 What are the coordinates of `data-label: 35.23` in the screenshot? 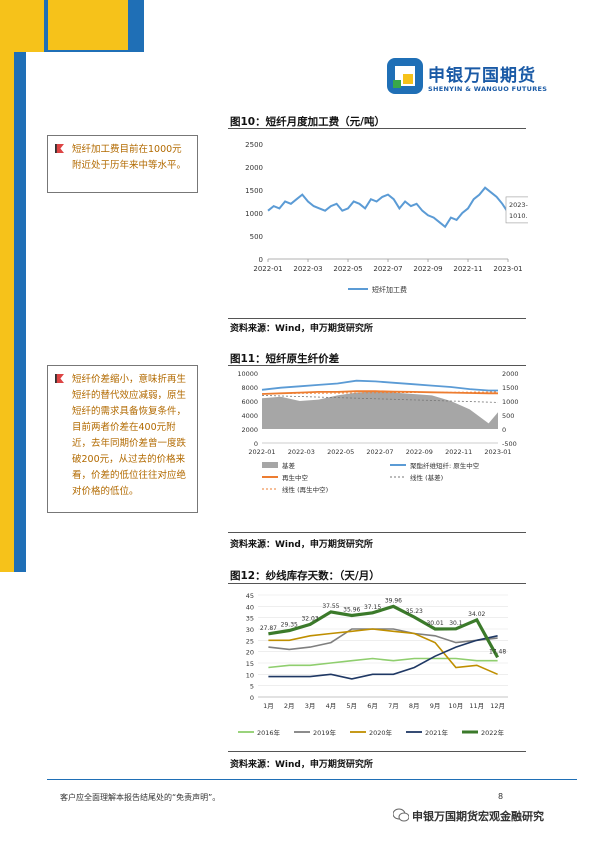 It's located at (414, 611).